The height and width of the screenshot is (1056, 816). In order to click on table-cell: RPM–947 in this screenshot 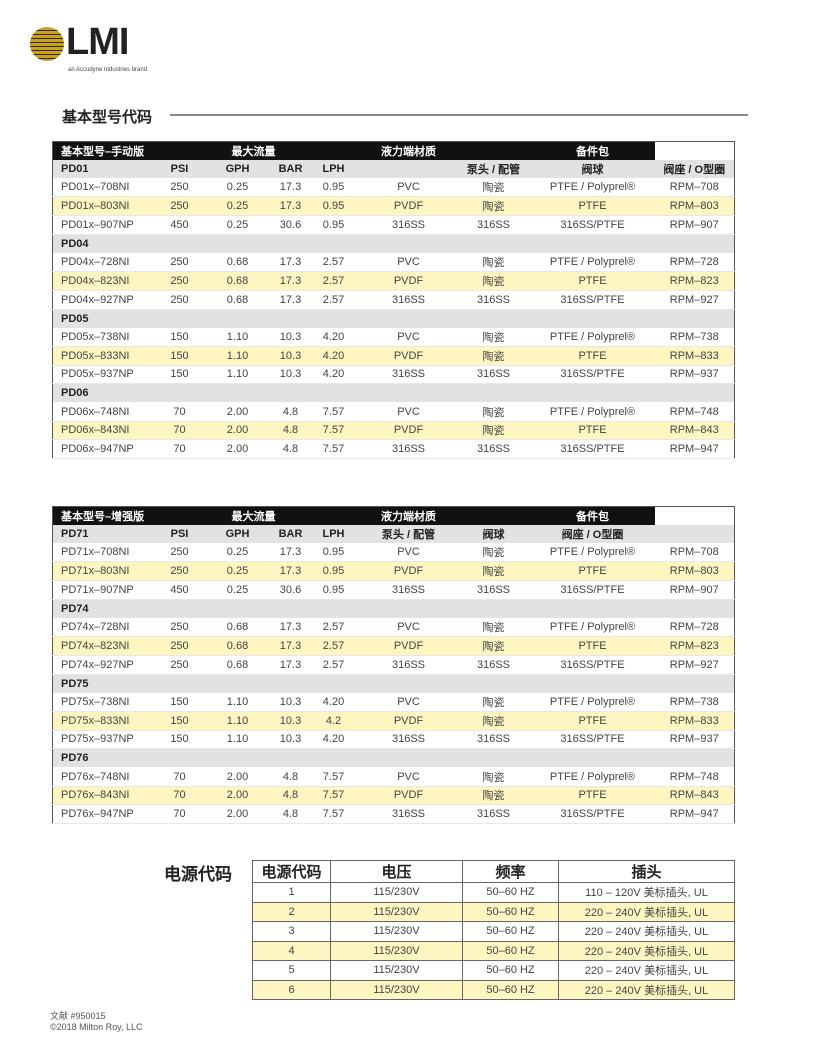, I will do `click(694, 814)`.